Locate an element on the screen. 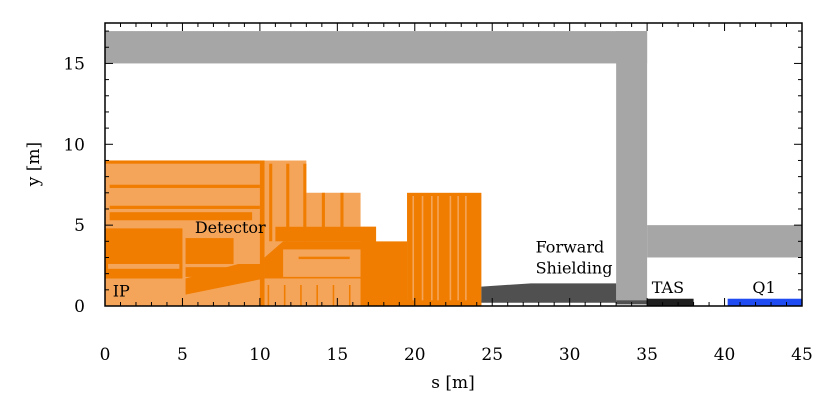 The image size is (832, 408). y-tick-label: 10 is located at coordinates (74, 145).